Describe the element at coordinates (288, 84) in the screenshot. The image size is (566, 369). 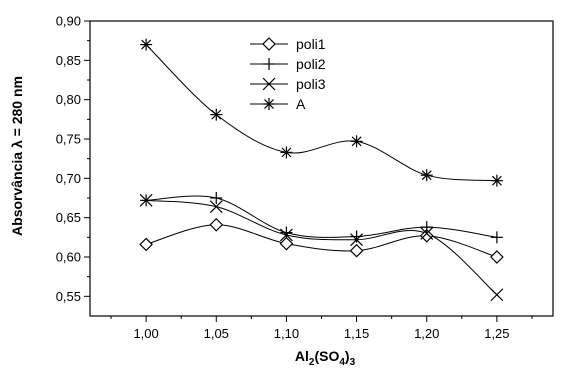
I see `legend-item: poli3` at that location.